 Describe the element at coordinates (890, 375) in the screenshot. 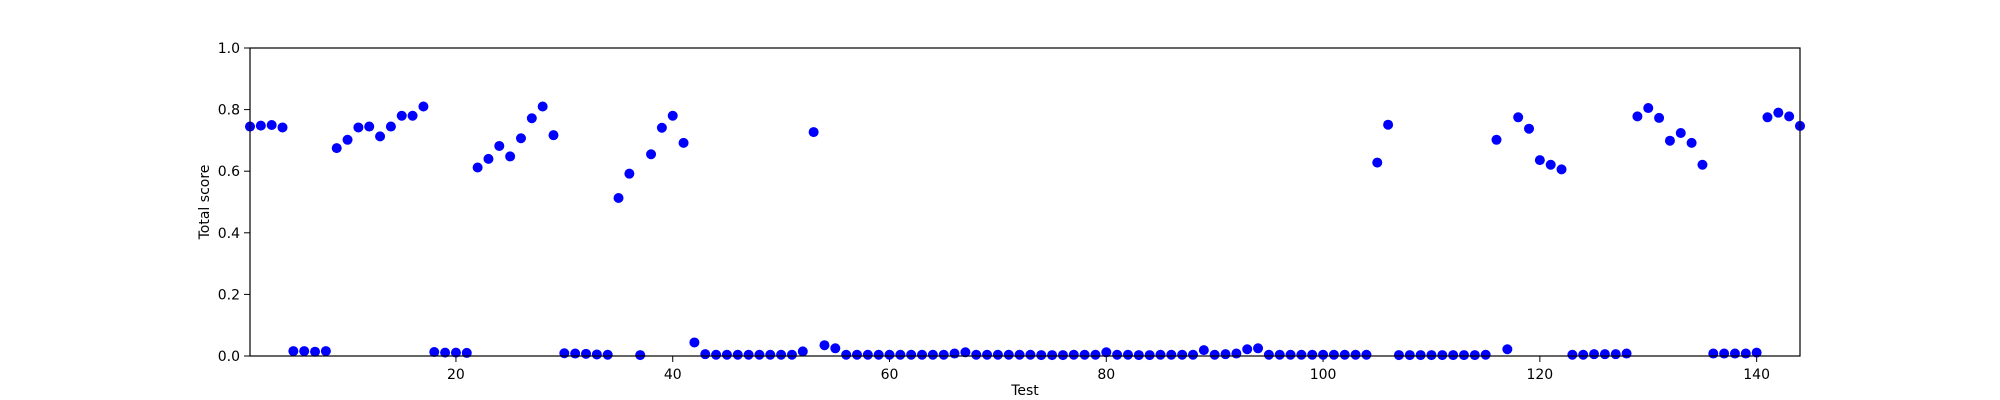

I see `x-tick-label: 60` at that location.